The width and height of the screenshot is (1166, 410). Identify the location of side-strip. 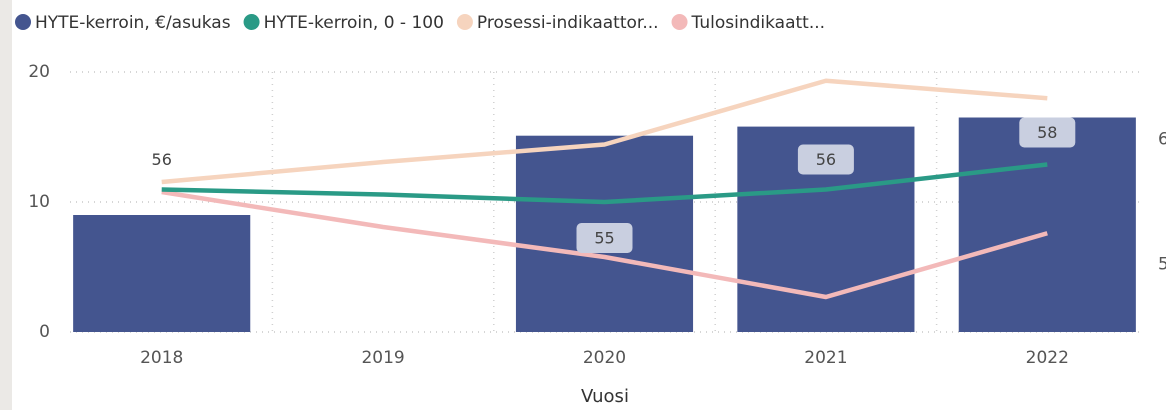
(6, 205).